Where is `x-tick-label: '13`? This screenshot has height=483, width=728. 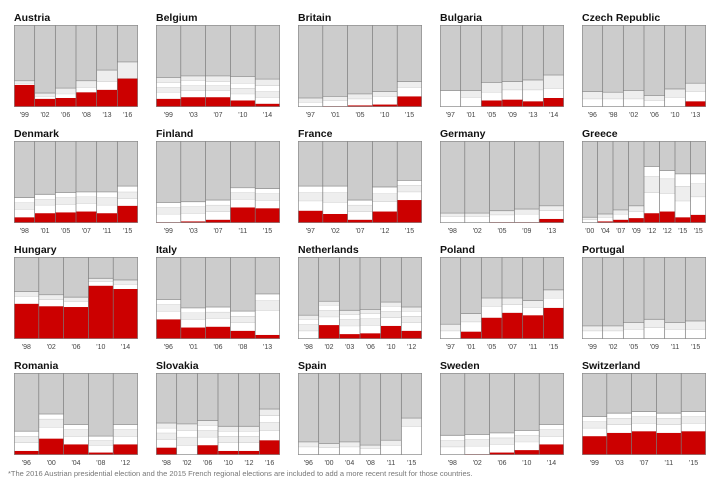
x-tick-label: '13 is located at coordinates (106, 115).